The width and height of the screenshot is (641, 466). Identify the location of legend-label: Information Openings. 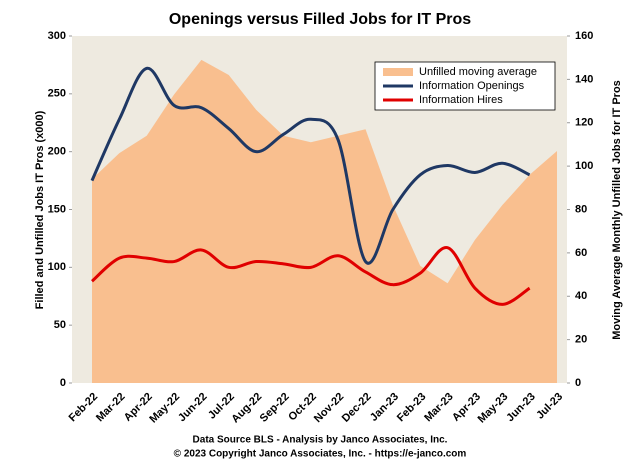
(472, 86).